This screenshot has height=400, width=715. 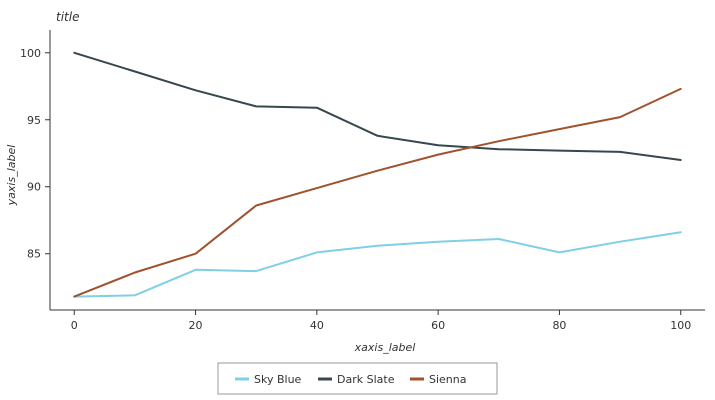 I want to click on y-tick-label: 95, so click(x=34, y=120).